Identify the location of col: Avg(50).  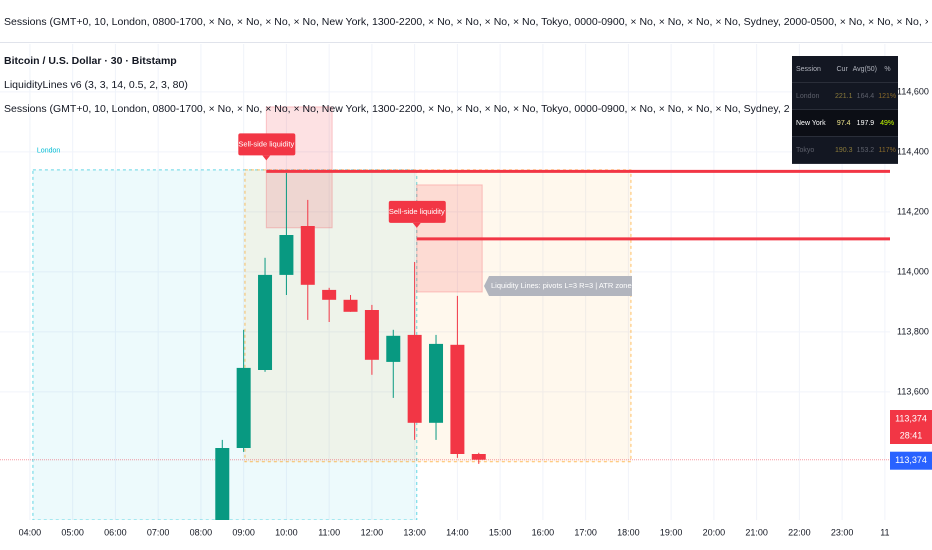
(865, 69).